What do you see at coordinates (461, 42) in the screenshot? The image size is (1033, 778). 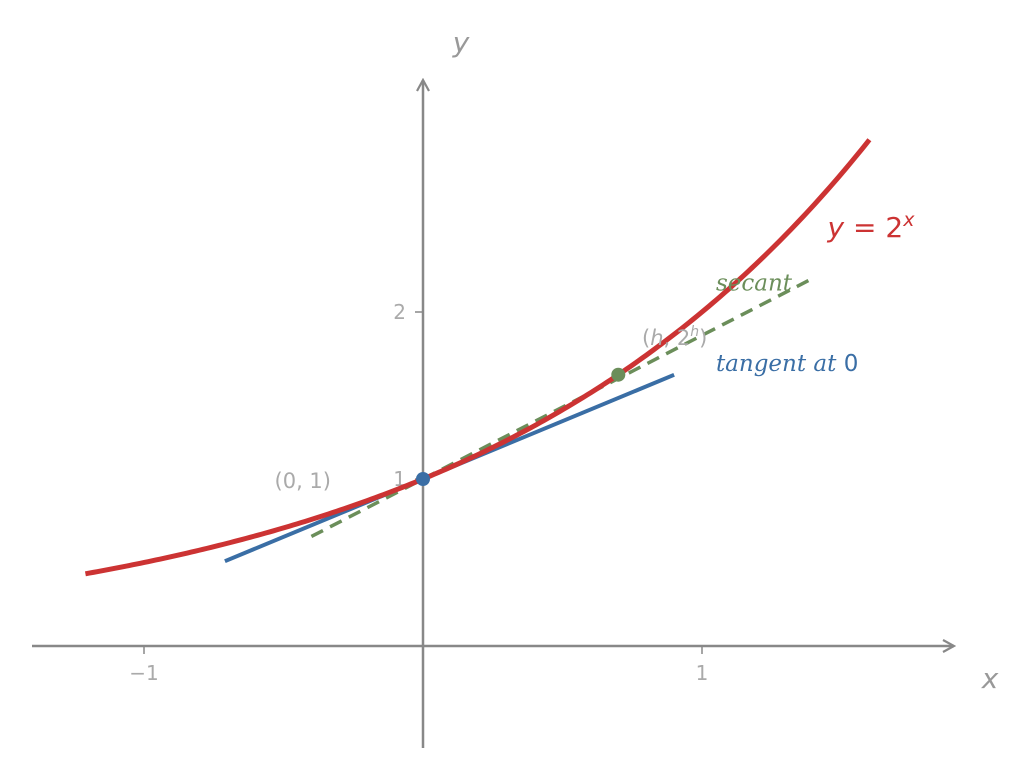 I see `y-axis-label: y` at bounding box center [461, 42].